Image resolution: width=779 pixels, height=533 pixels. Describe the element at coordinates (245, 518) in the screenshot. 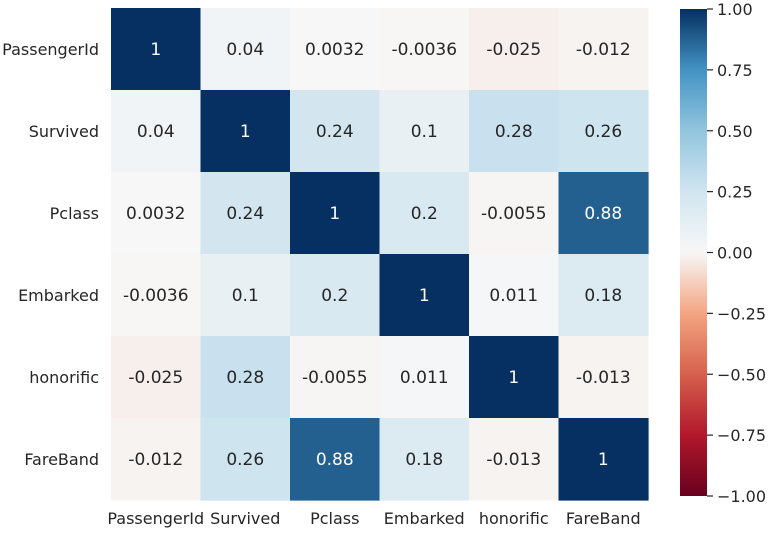

I see `x-tick-label: Survived` at that location.